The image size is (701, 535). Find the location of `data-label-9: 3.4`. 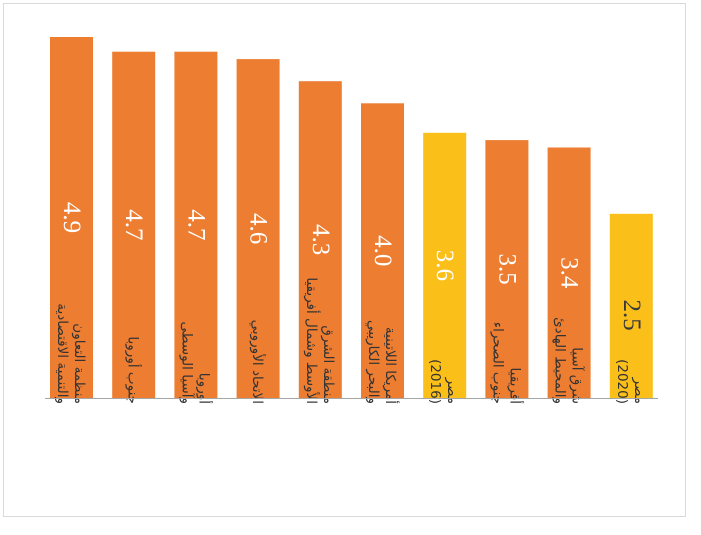

data-label-9: 3.4 is located at coordinates (569, 273).